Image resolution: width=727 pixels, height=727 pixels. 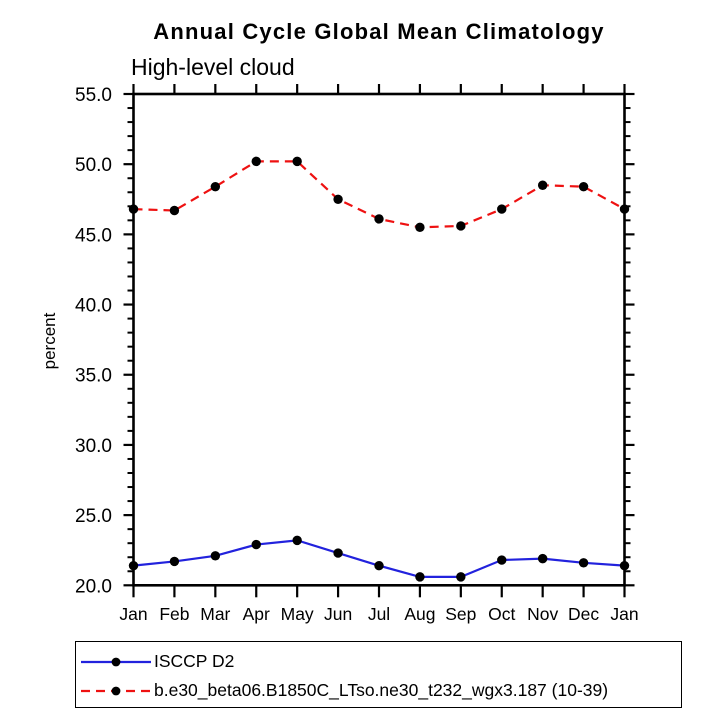 What do you see at coordinates (93, 95) in the screenshot?
I see `y-tick-label: 55.0` at bounding box center [93, 95].